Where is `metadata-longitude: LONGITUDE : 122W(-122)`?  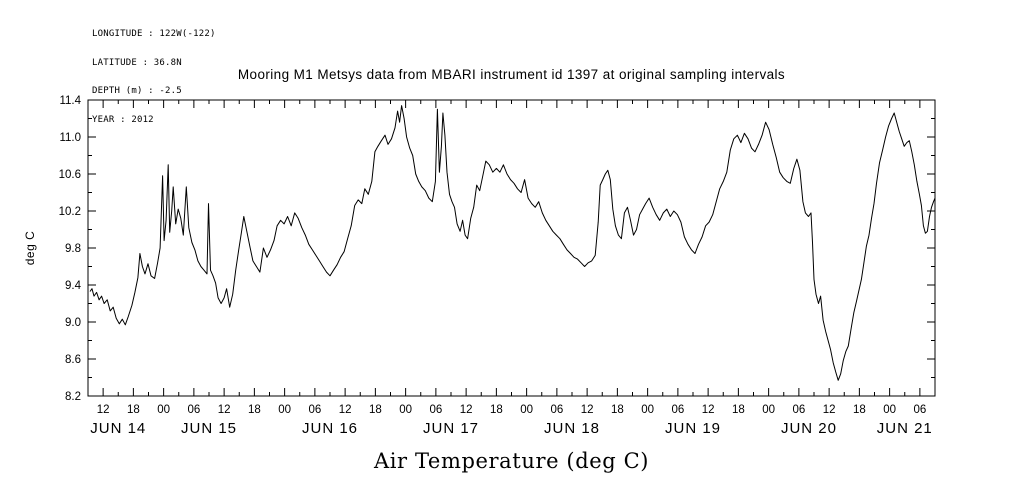 metadata-longitude: LONGITUDE : 122W(-122) is located at coordinates (154, 34).